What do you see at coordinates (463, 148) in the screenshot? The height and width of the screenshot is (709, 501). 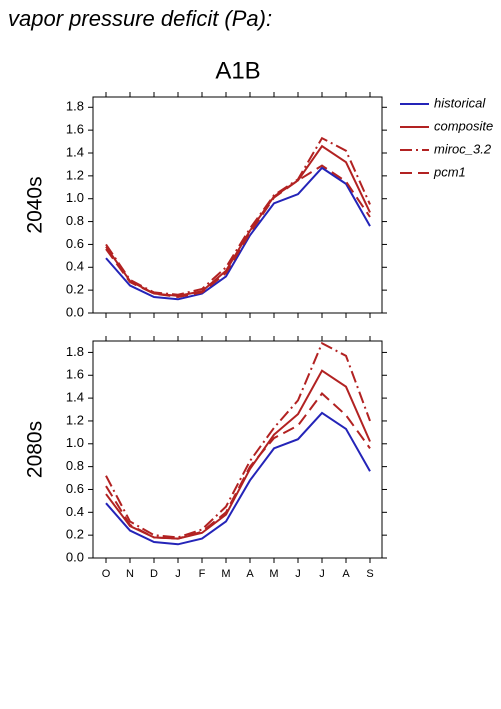 I see `legend-label: miroc_3.2` at bounding box center [463, 148].